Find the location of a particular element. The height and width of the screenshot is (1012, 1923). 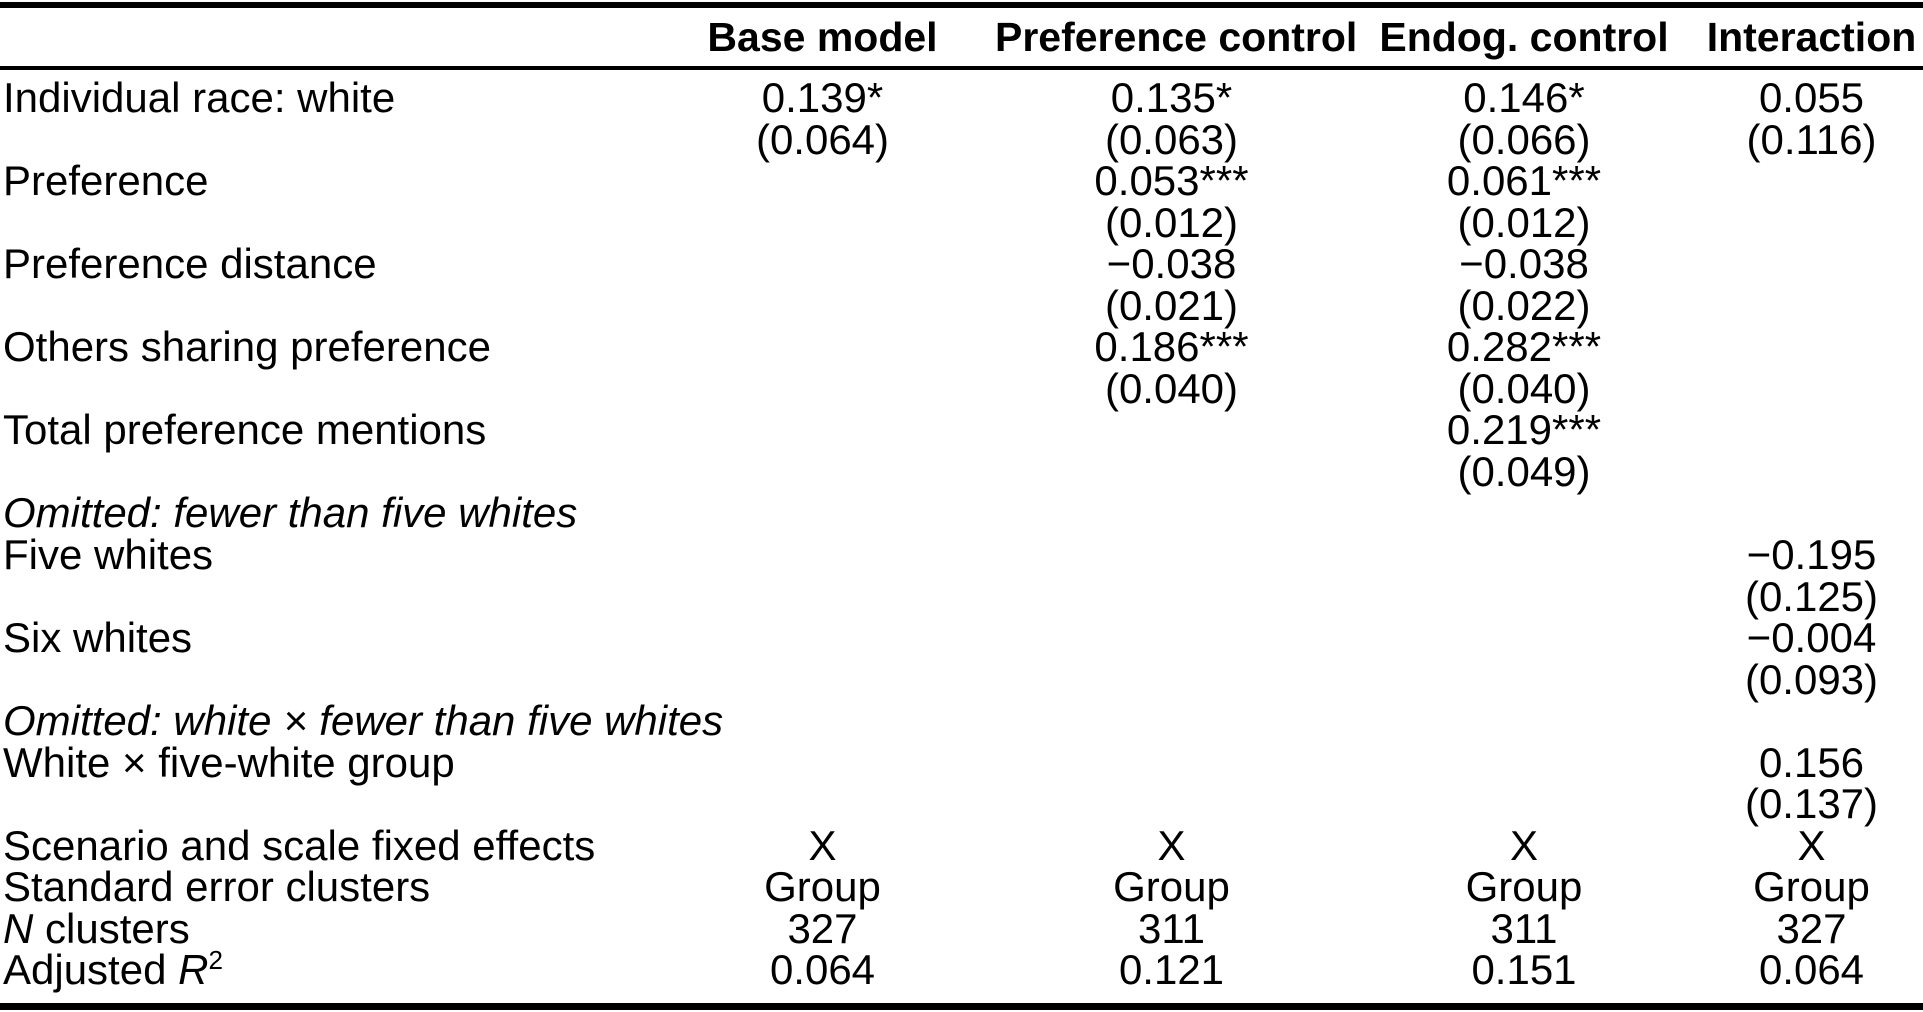

coef-cell: 0.053*** is located at coordinates (1171, 181).